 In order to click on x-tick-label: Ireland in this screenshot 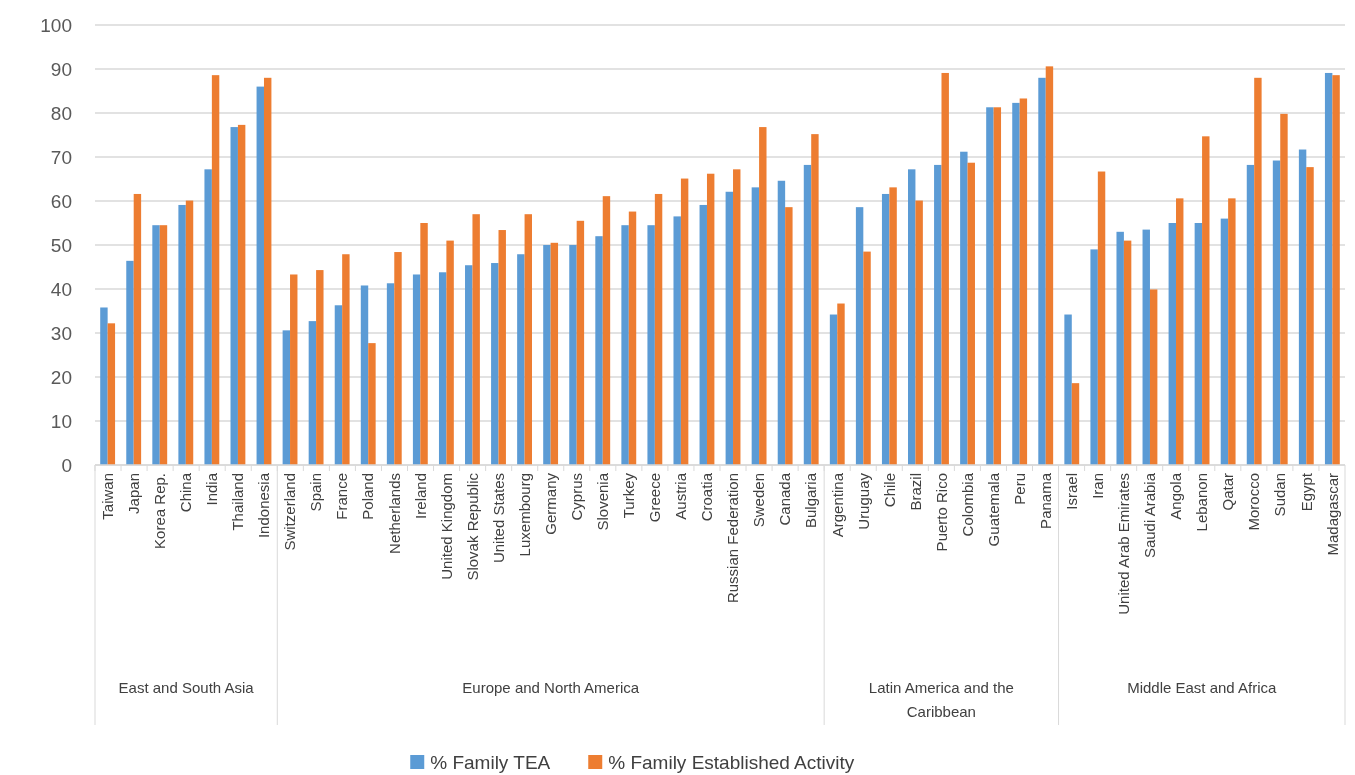, I will do `click(420, 496)`.